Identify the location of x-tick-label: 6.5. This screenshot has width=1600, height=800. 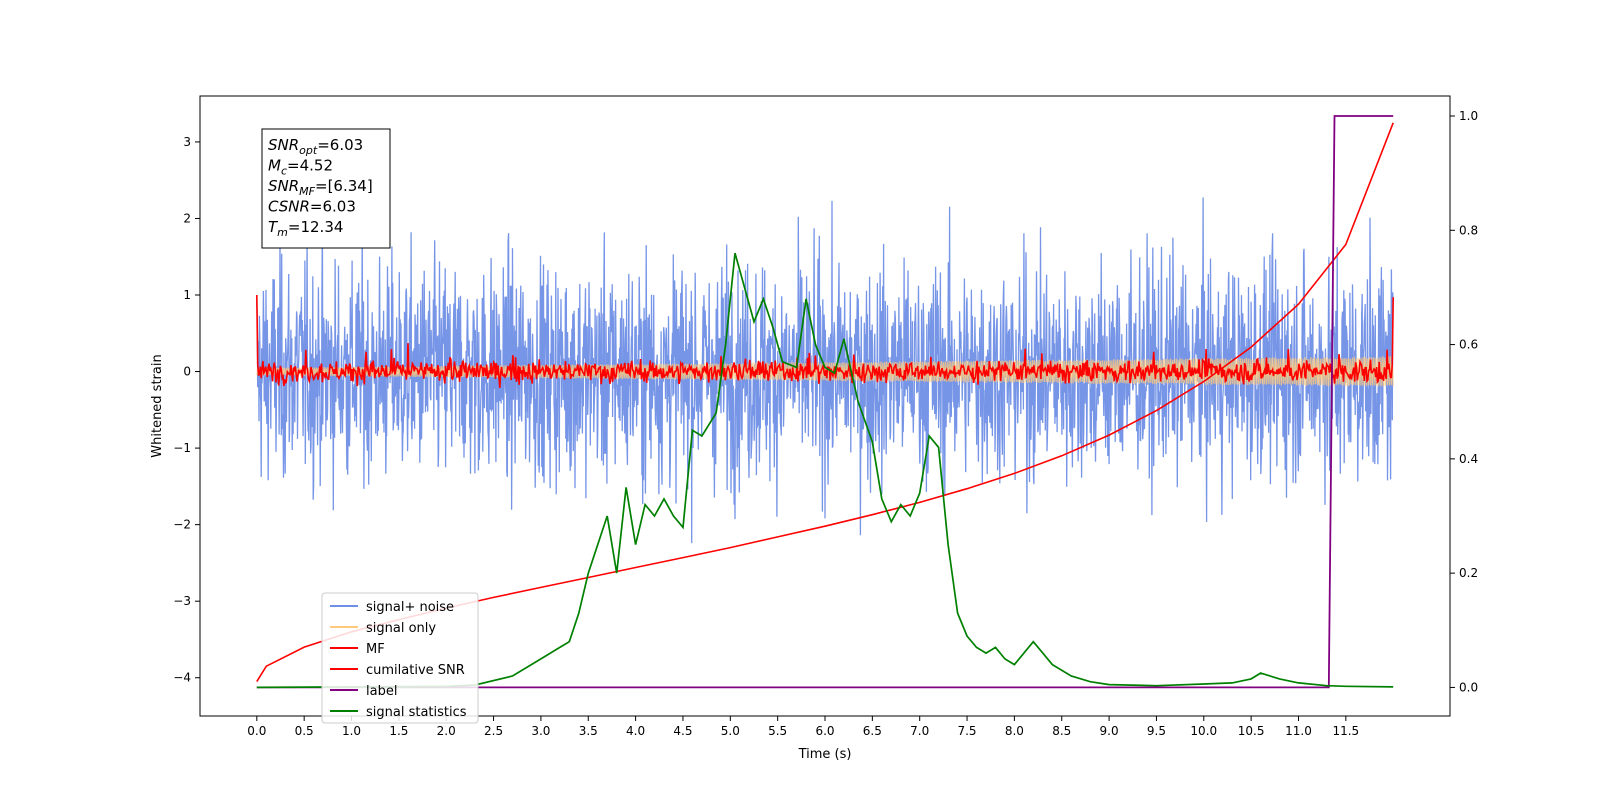
(872, 731).